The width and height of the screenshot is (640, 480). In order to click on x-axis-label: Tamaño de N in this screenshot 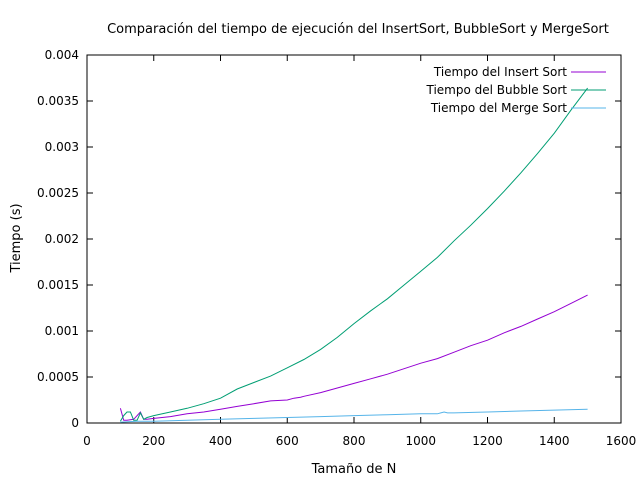, I will do `click(354, 469)`.